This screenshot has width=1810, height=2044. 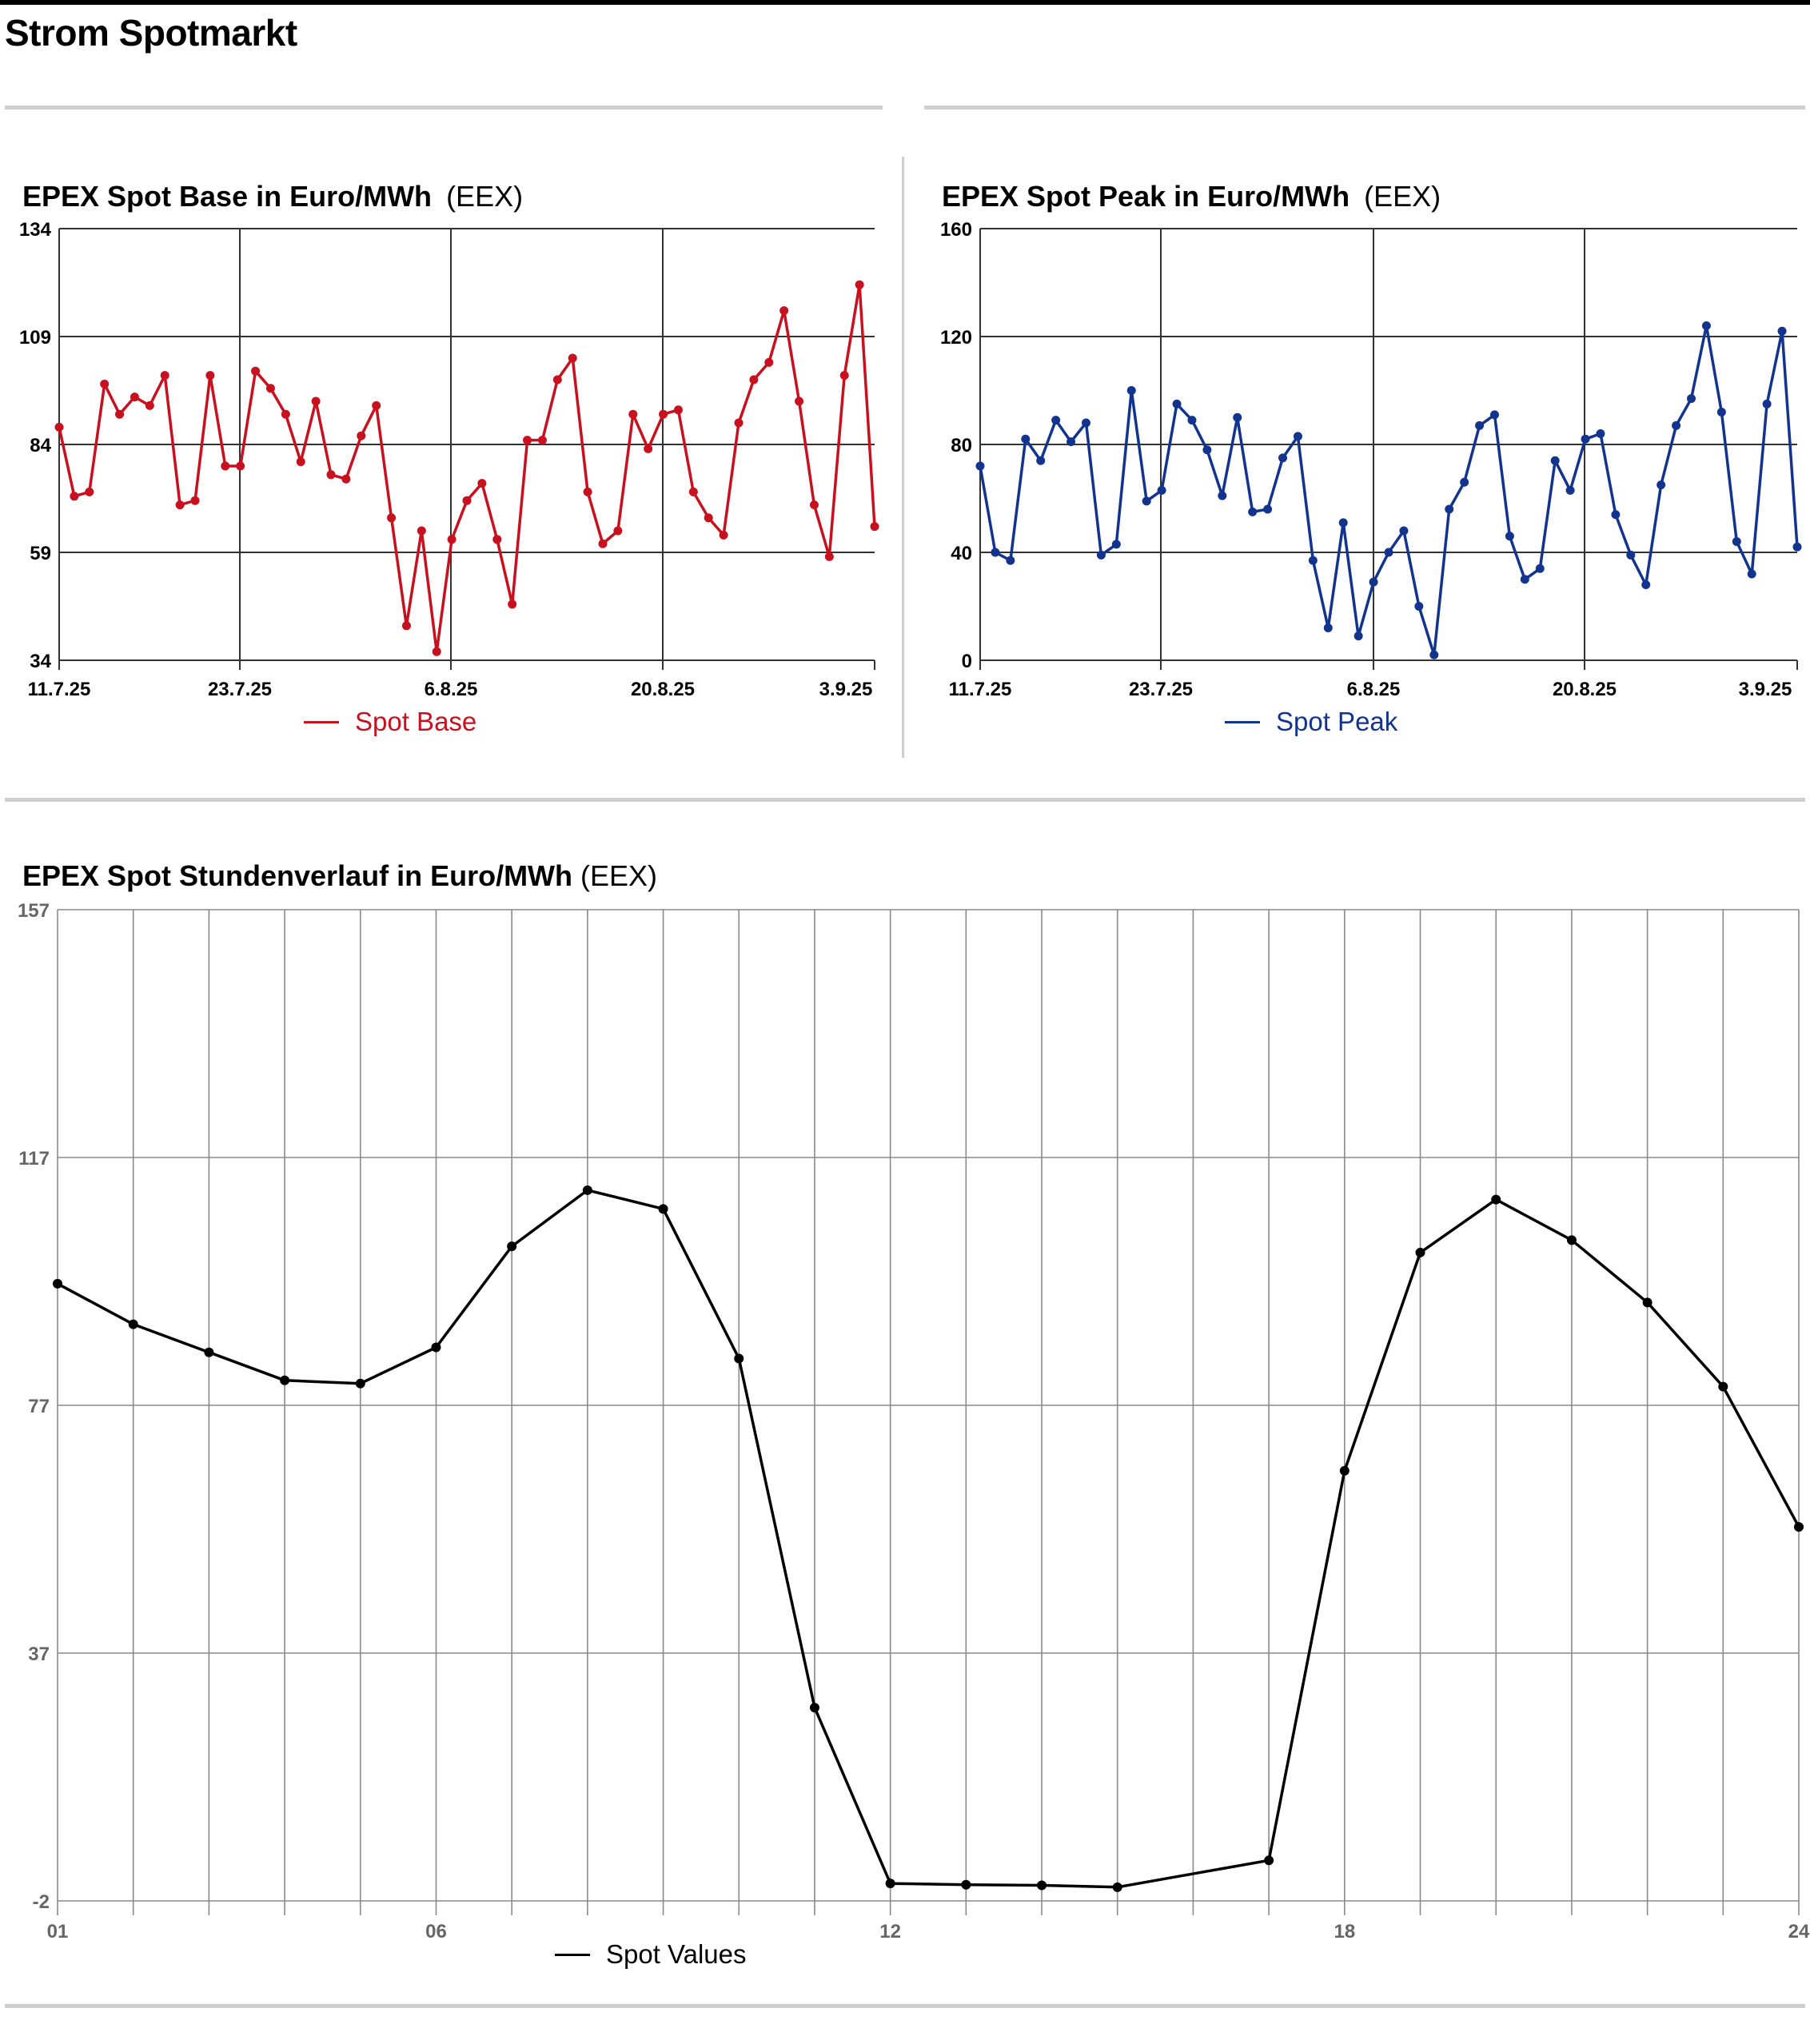 I want to click on base-xtick-0: 11.7.25, so click(x=59, y=689).